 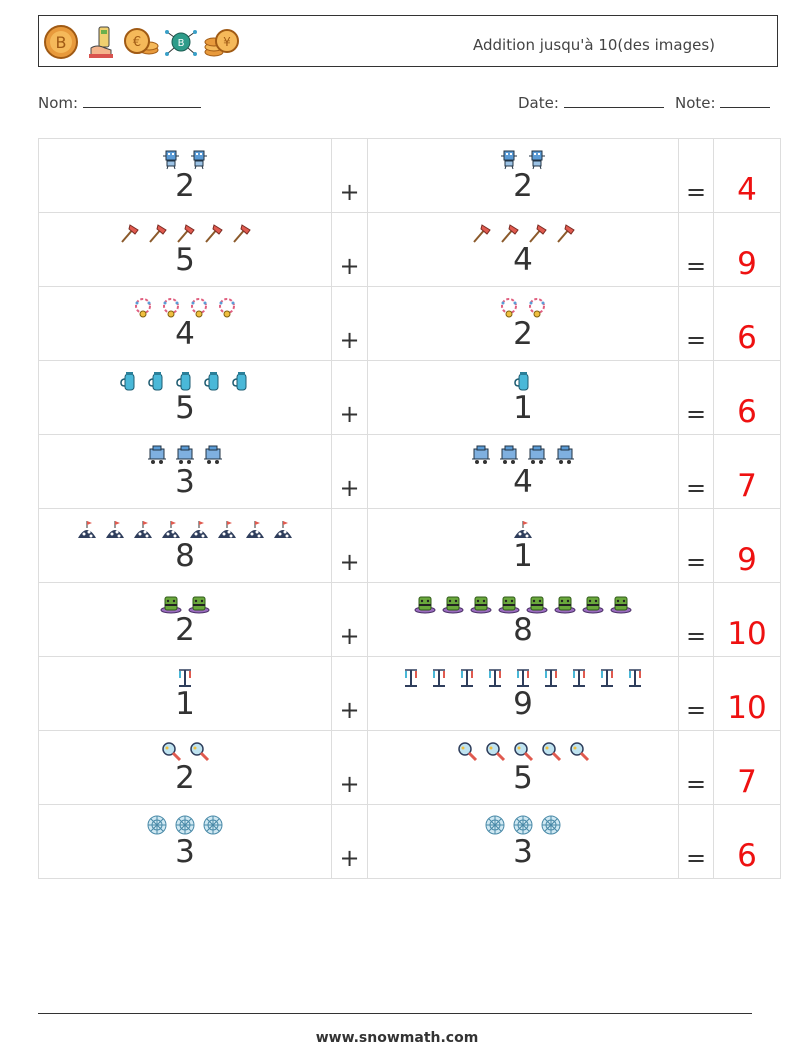 I want to click on second-addend: 4, so click(x=523, y=482).